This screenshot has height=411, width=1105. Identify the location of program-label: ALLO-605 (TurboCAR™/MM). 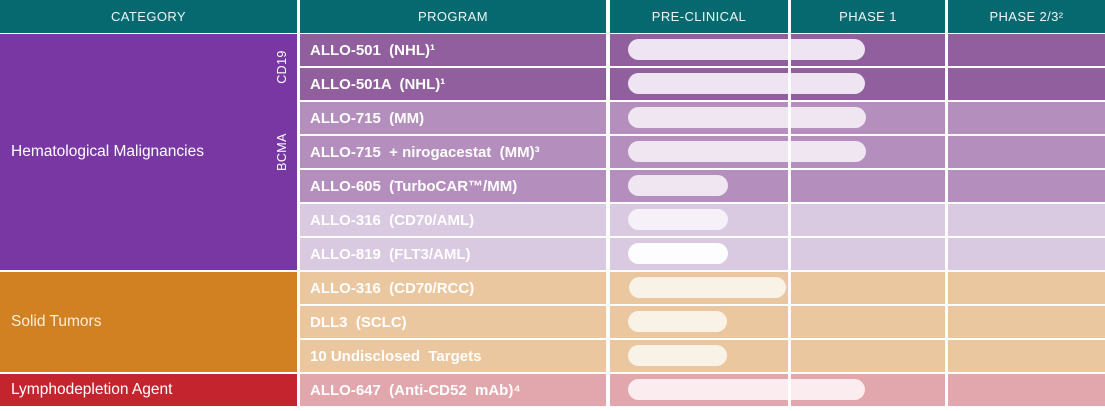
(414, 186).